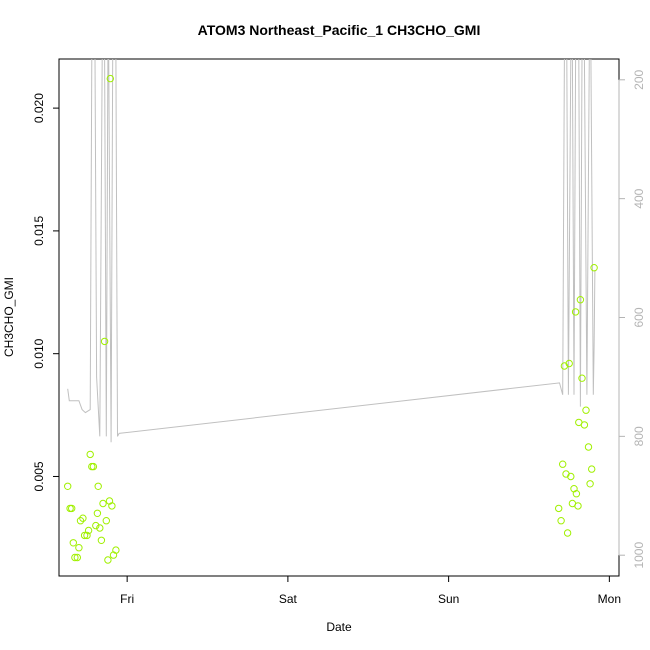 This screenshot has width=650, height=650. What do you see at coordinates (448, 599) in the screenshot?
I see `x-tick-label: Sun` at bounding box center [448, 599].